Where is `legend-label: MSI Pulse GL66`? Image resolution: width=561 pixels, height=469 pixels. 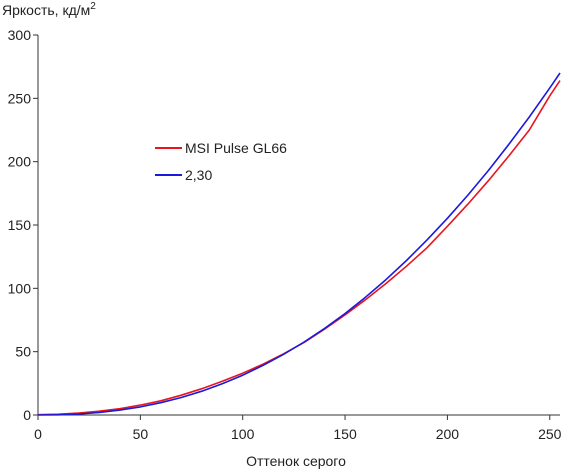 legend-label: MSI Pulse GL66 is located at coordinates (236, 148).